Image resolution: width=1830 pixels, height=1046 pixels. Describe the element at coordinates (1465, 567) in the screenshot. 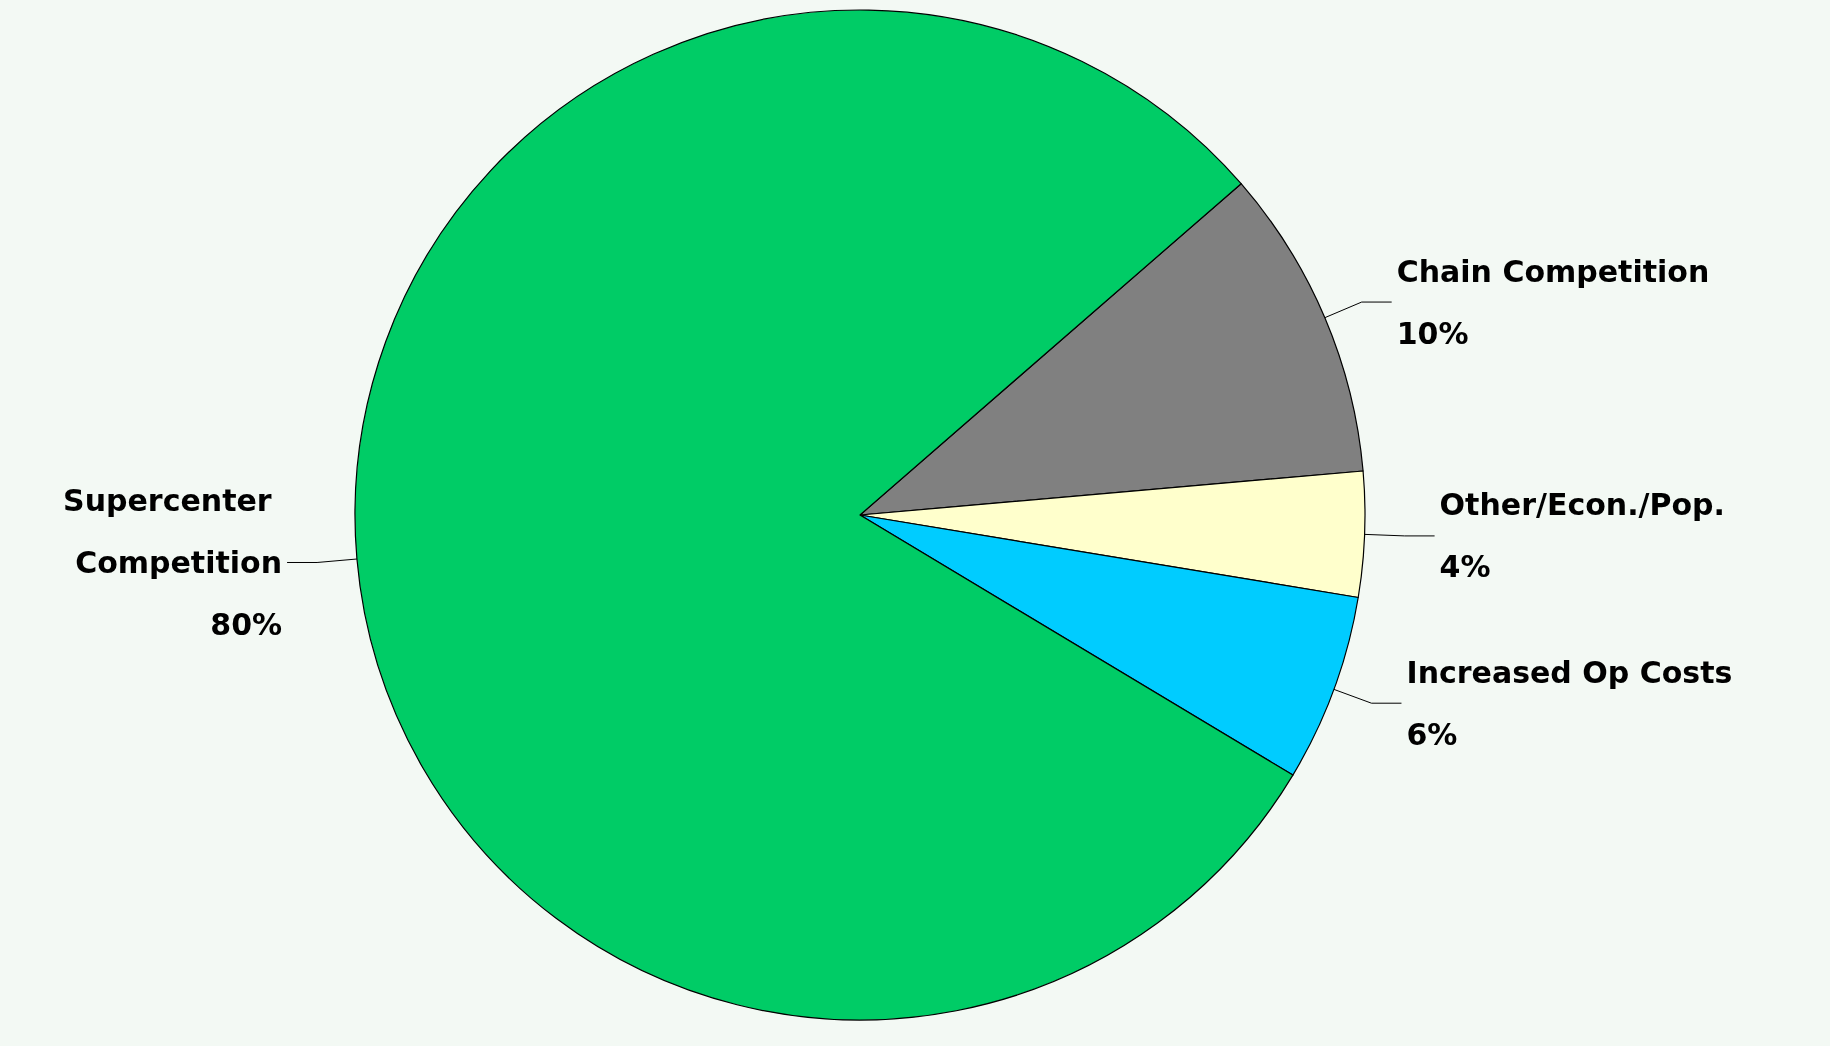

I see `data-label: 4%` at that location.